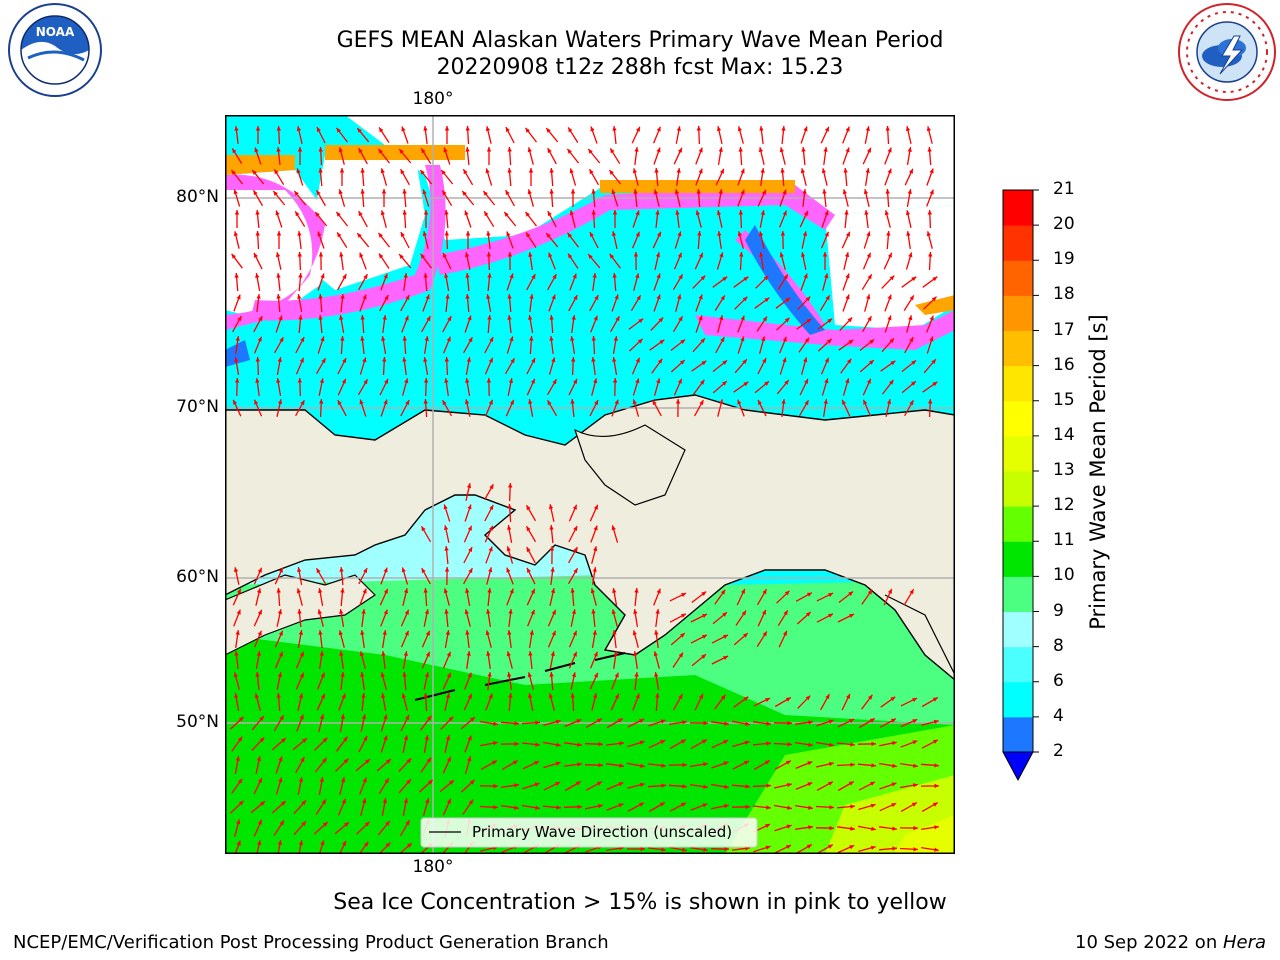 This screenshot has width=1280, height=960. I want to click on colorbar-under-arrow, so click(1018, 766).